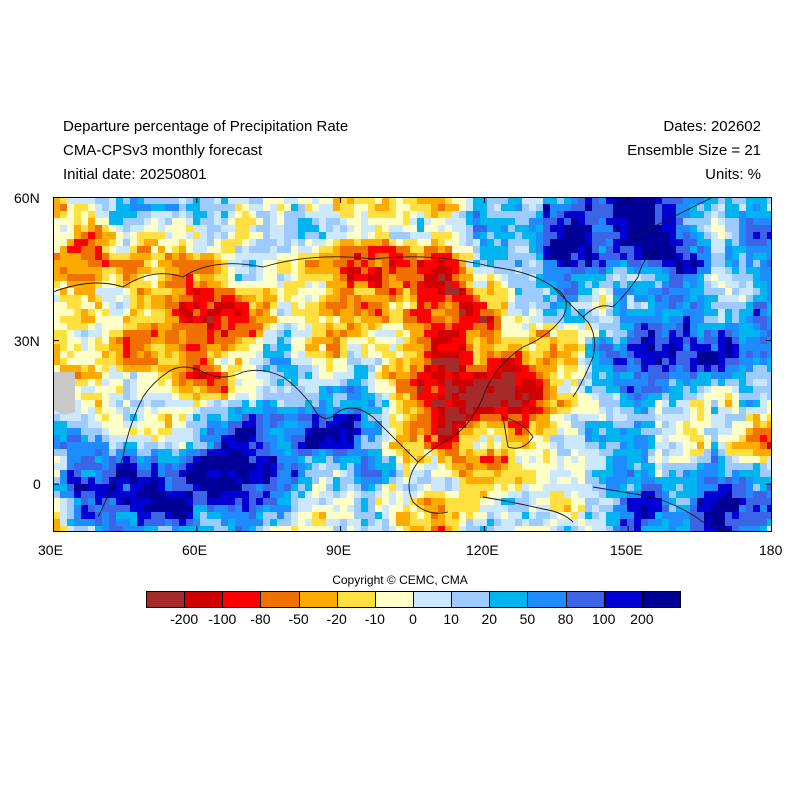 This screenshot has height=800, width=800. Describe the element at coordinates (163, 150) in the screenshot. I see `map-subtitle: CMA-CPSv3 monthly forecast` at that location.